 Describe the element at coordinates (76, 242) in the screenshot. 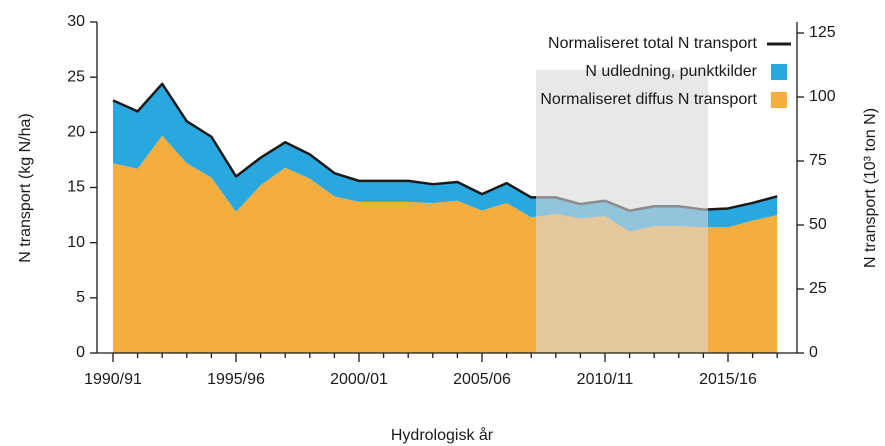

I see `y-tick-label: 10` at that location.